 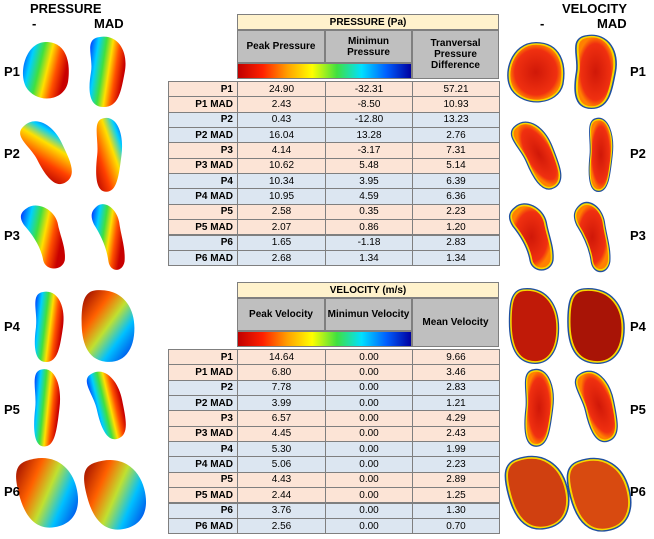 What do you see at coordinates (281, 495) in the screenshot?
I see `table-cell: 2.44` at bounding box center [281, 495].